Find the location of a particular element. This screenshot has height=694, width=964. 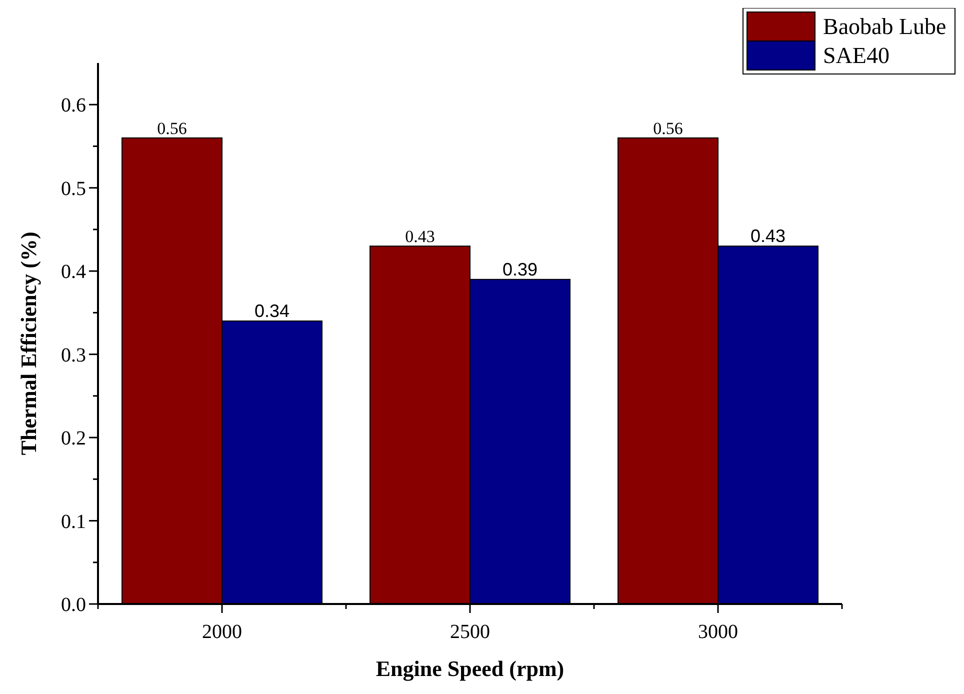

y-tick-label: 0.4 is located at coordinates (73, 272).